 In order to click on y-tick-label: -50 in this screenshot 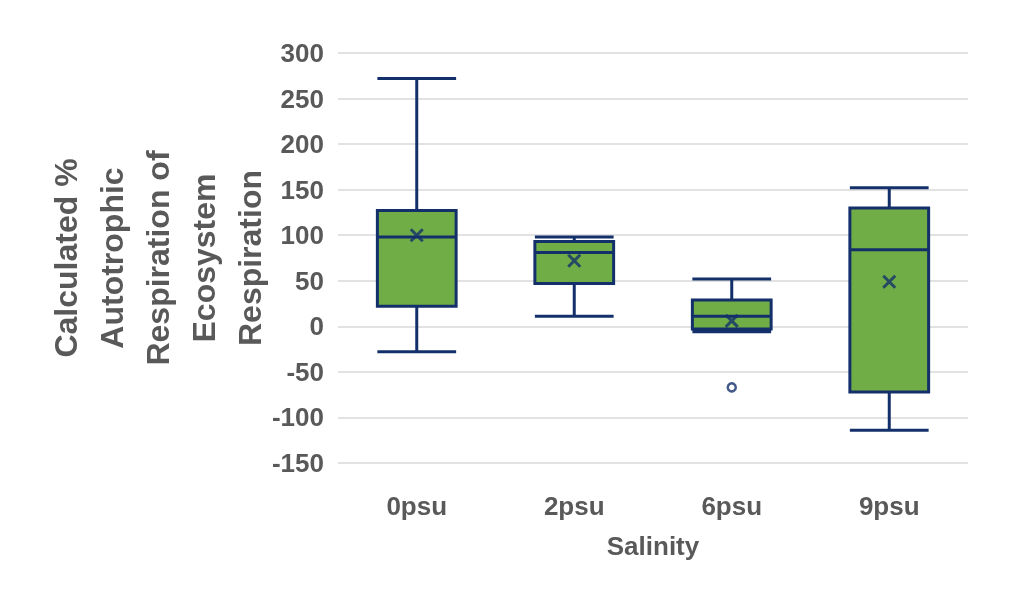, I will do `click(305, 371)`.